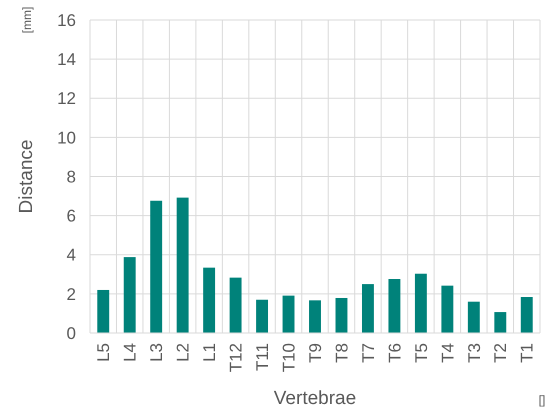 The image size is (556, 412). What do you see at coordinates (342, 353) in the screenshot?
I see `x-tick-label: T8` at bounding box center [342, 353].